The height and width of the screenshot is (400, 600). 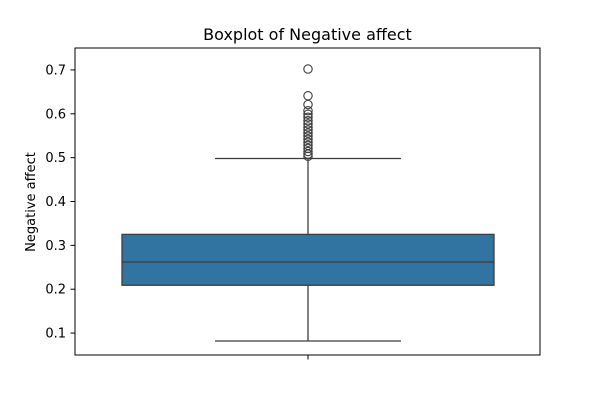 What do you see at coordinates (55, 202) in the screenshot?
I see `y-tick-label: 0.4` at bounding box center [55, 202].